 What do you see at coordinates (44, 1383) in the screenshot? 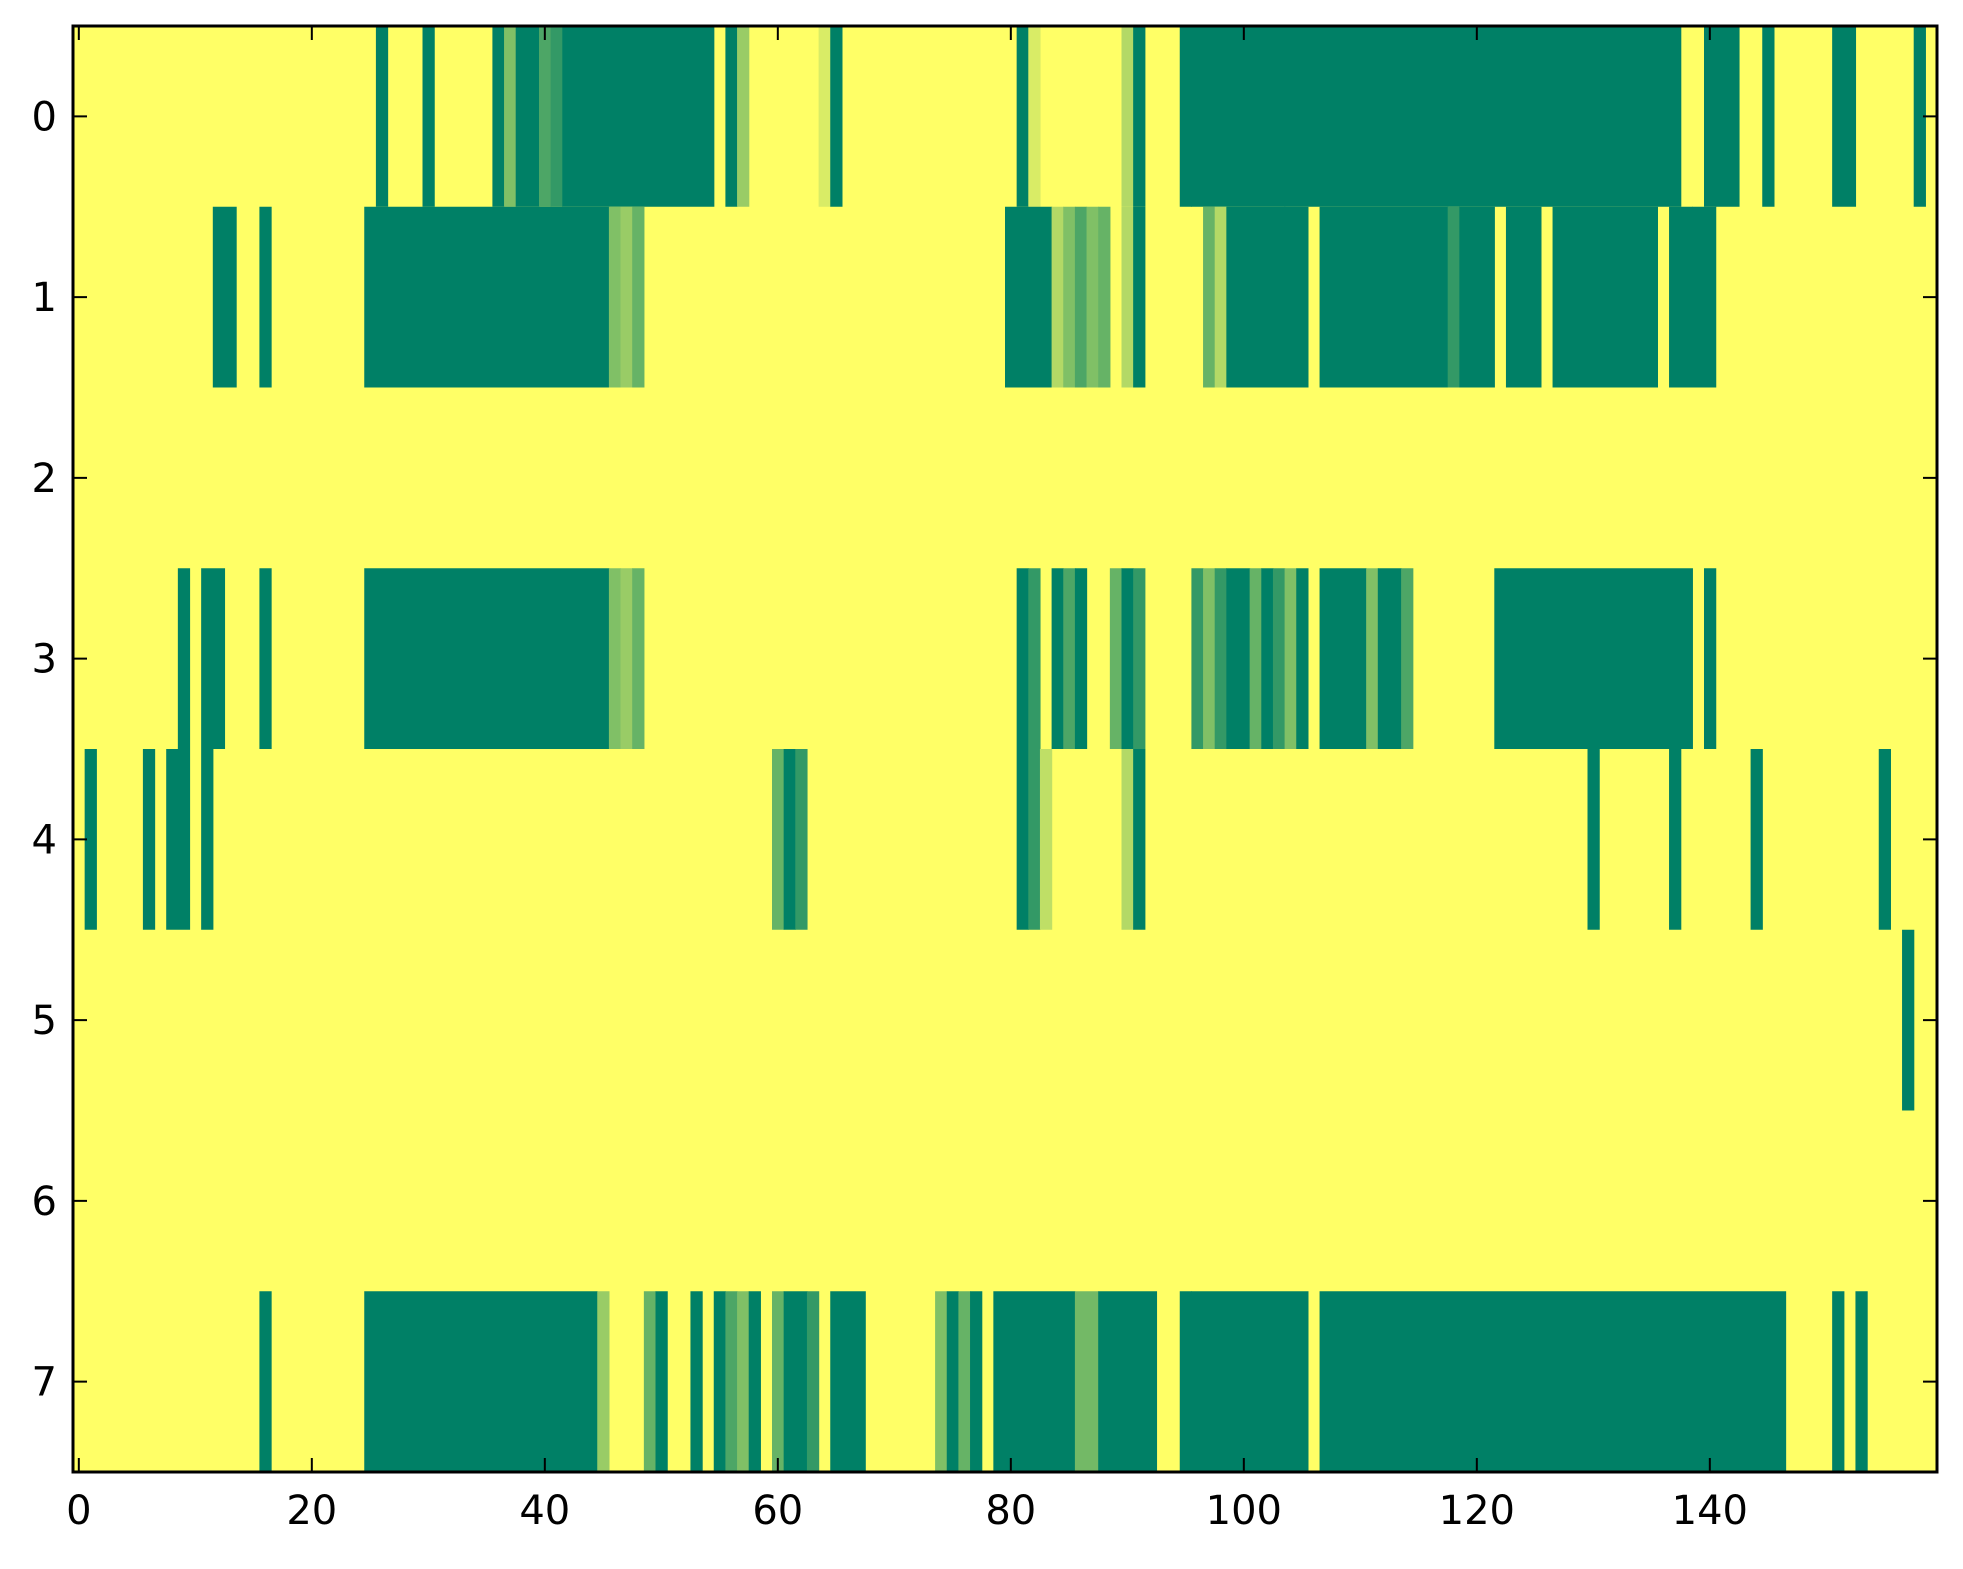
I see `y-tick-label: 7` at bounding box center [44, 1383].